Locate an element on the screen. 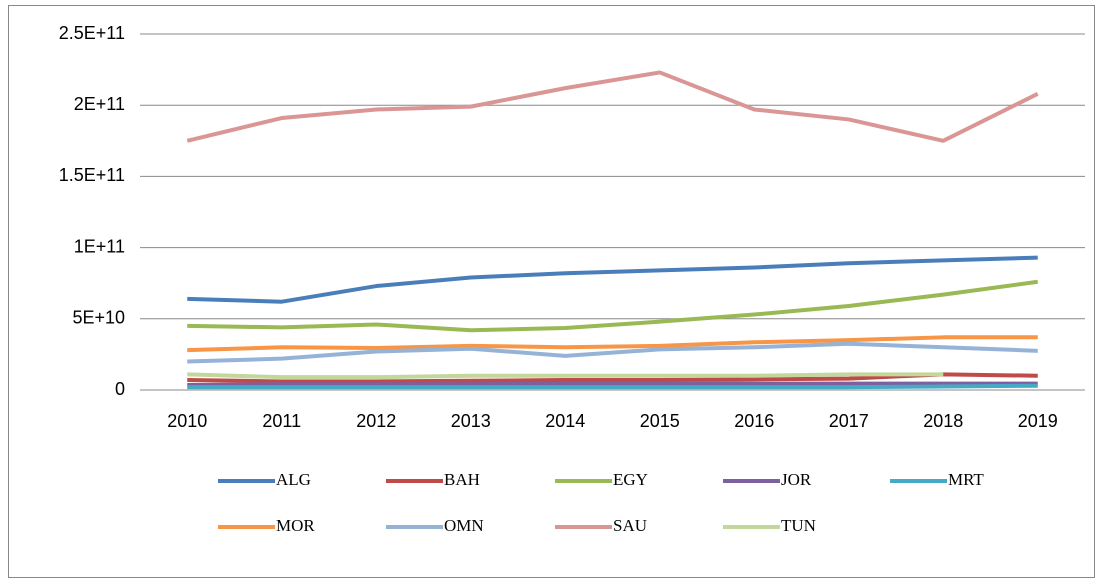 The height and width of the screenshot is (583, 1103). legend-label: MOR is located at coordinates (295, 525).